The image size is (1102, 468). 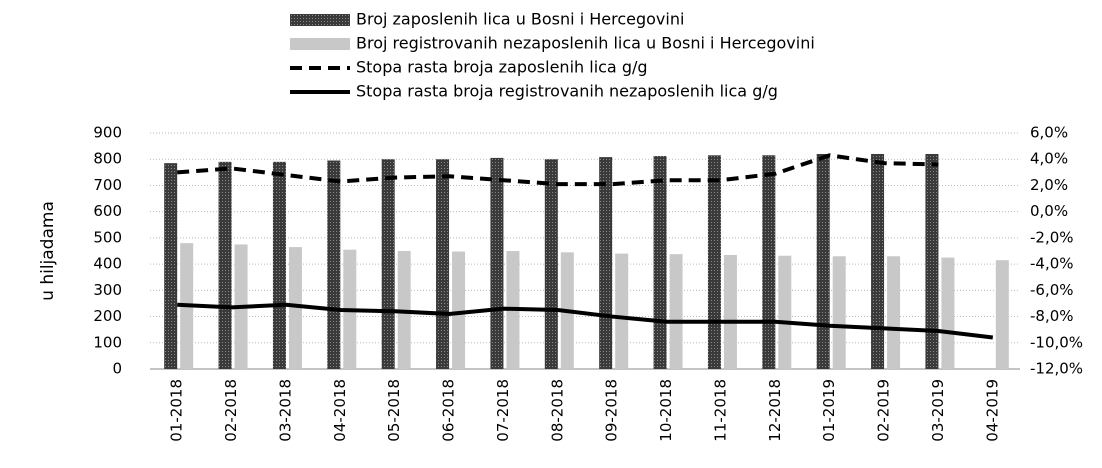 What do you see at coordinates (107, 211) in the screenshot?
I see `y-tick-label: 600` at bounding box center [107, 211].